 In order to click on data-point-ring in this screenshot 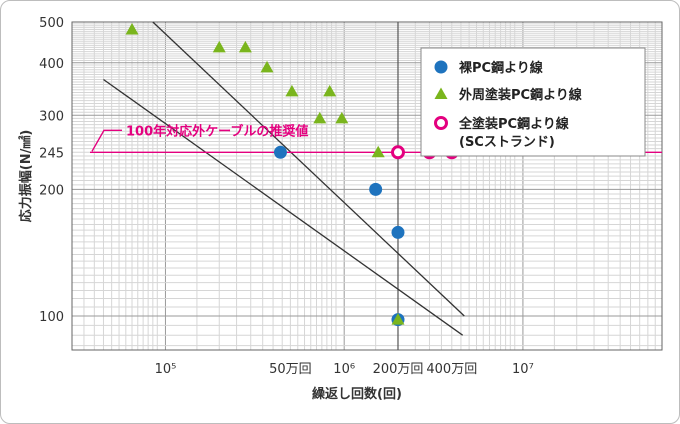, I will do `click(397, 152)`.